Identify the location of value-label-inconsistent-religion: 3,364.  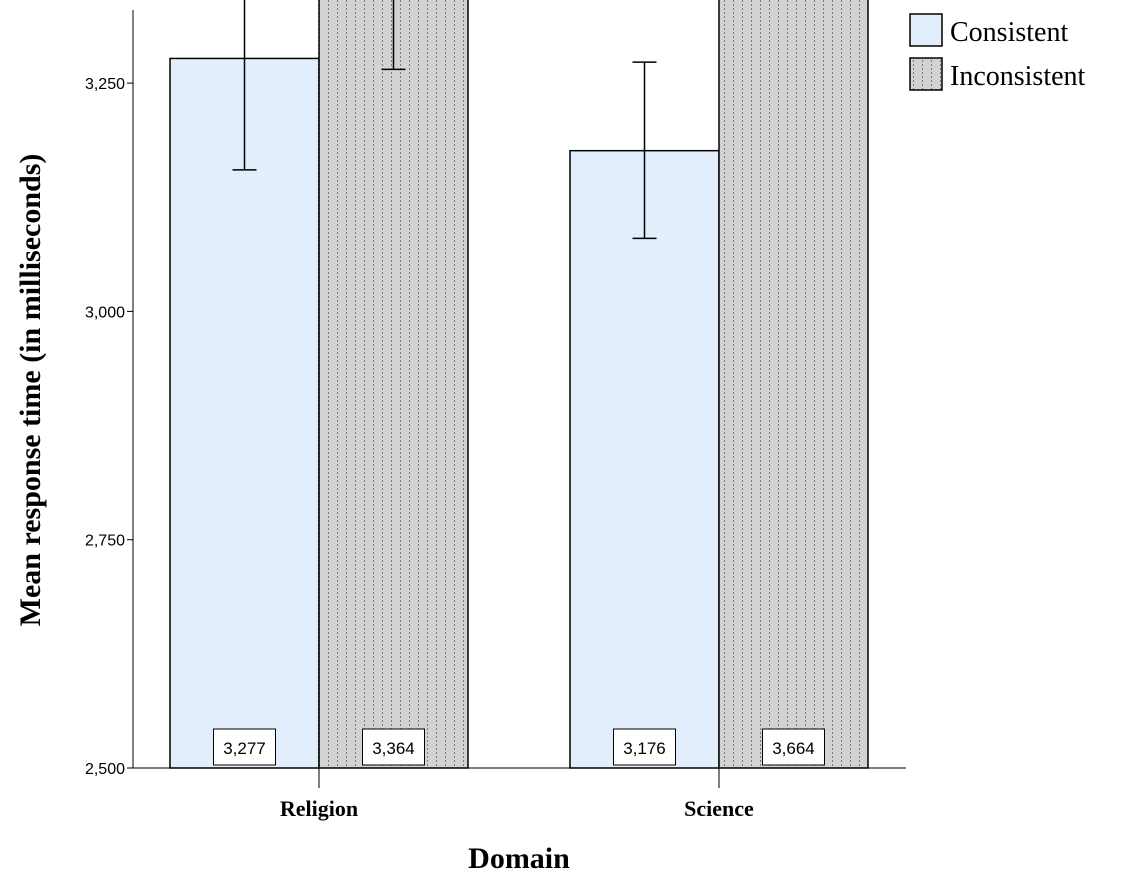
(393, 747).